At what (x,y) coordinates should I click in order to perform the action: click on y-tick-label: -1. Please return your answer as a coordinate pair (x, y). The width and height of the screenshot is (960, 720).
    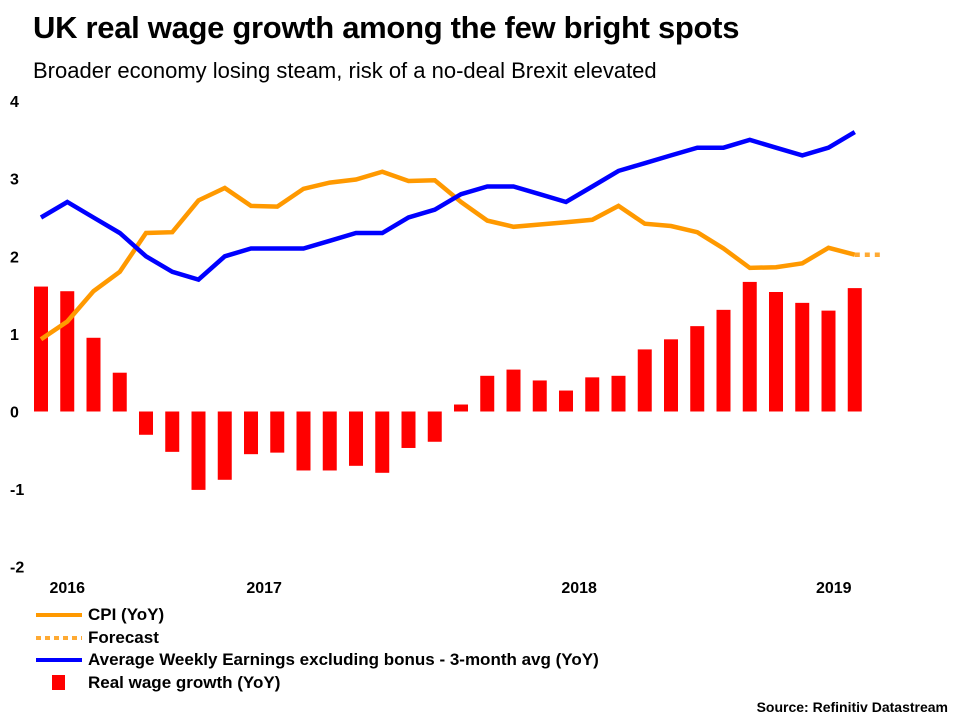
    Looking at the image, I should click on (17, 490).